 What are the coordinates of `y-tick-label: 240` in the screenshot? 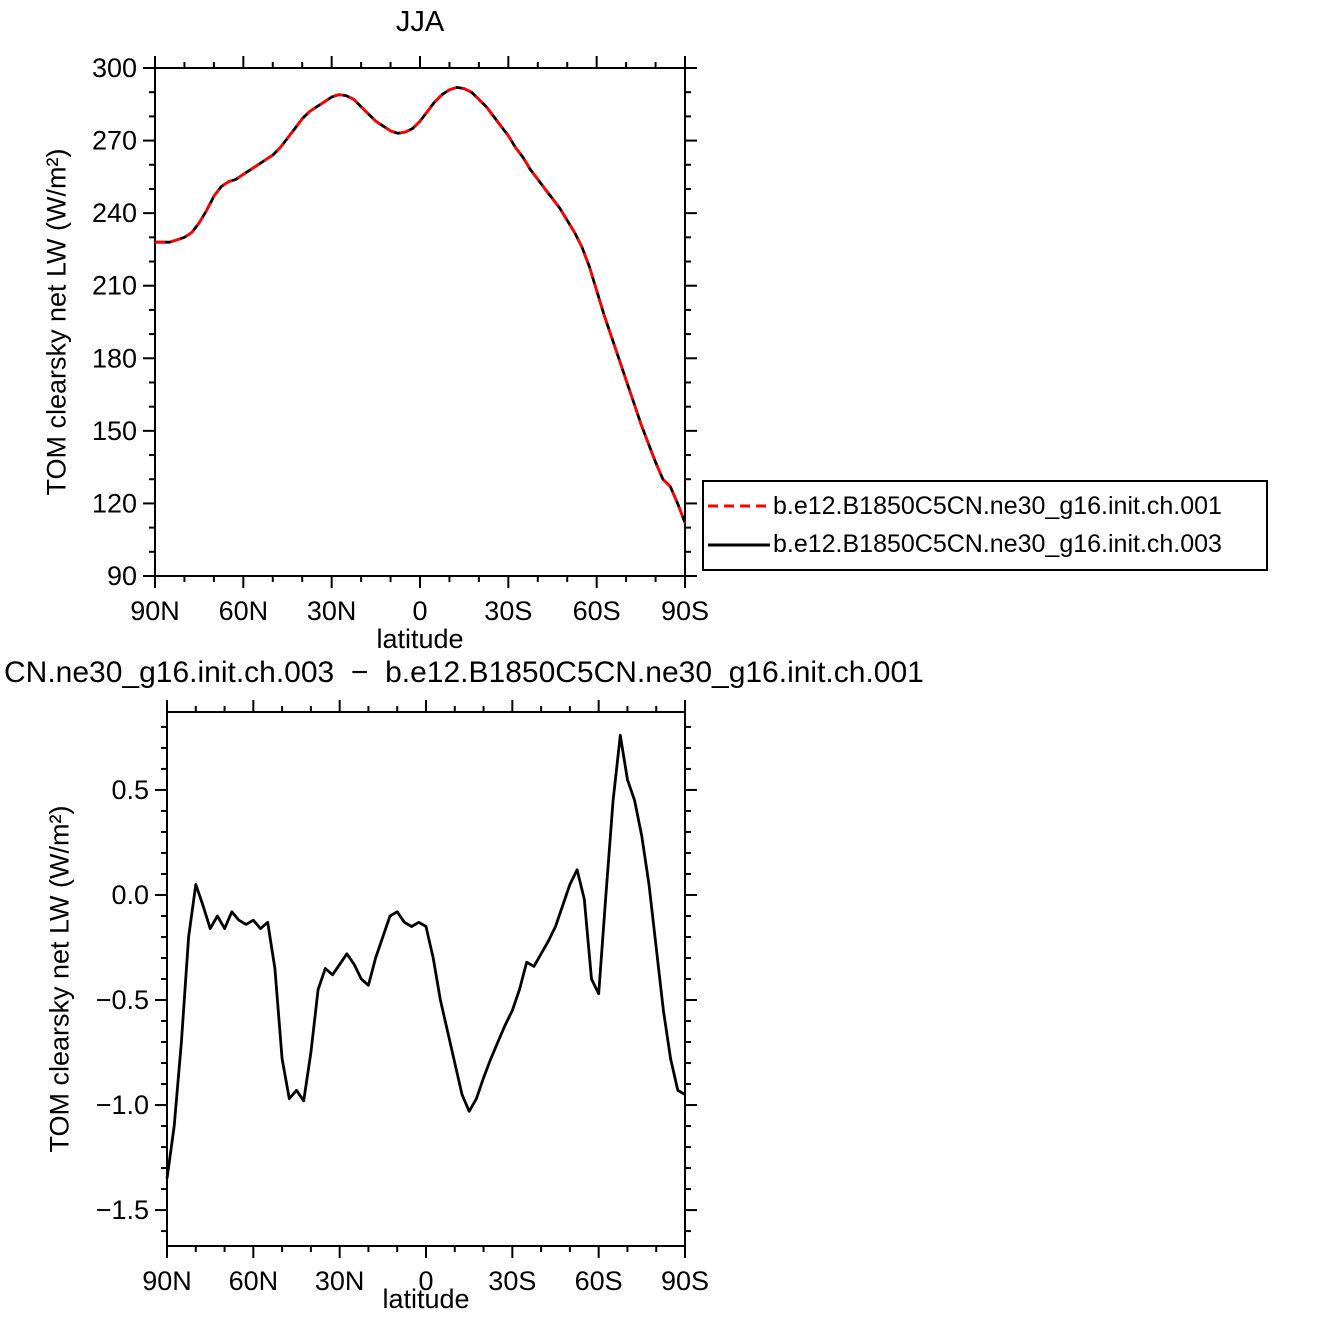 It's located at (114, 213).